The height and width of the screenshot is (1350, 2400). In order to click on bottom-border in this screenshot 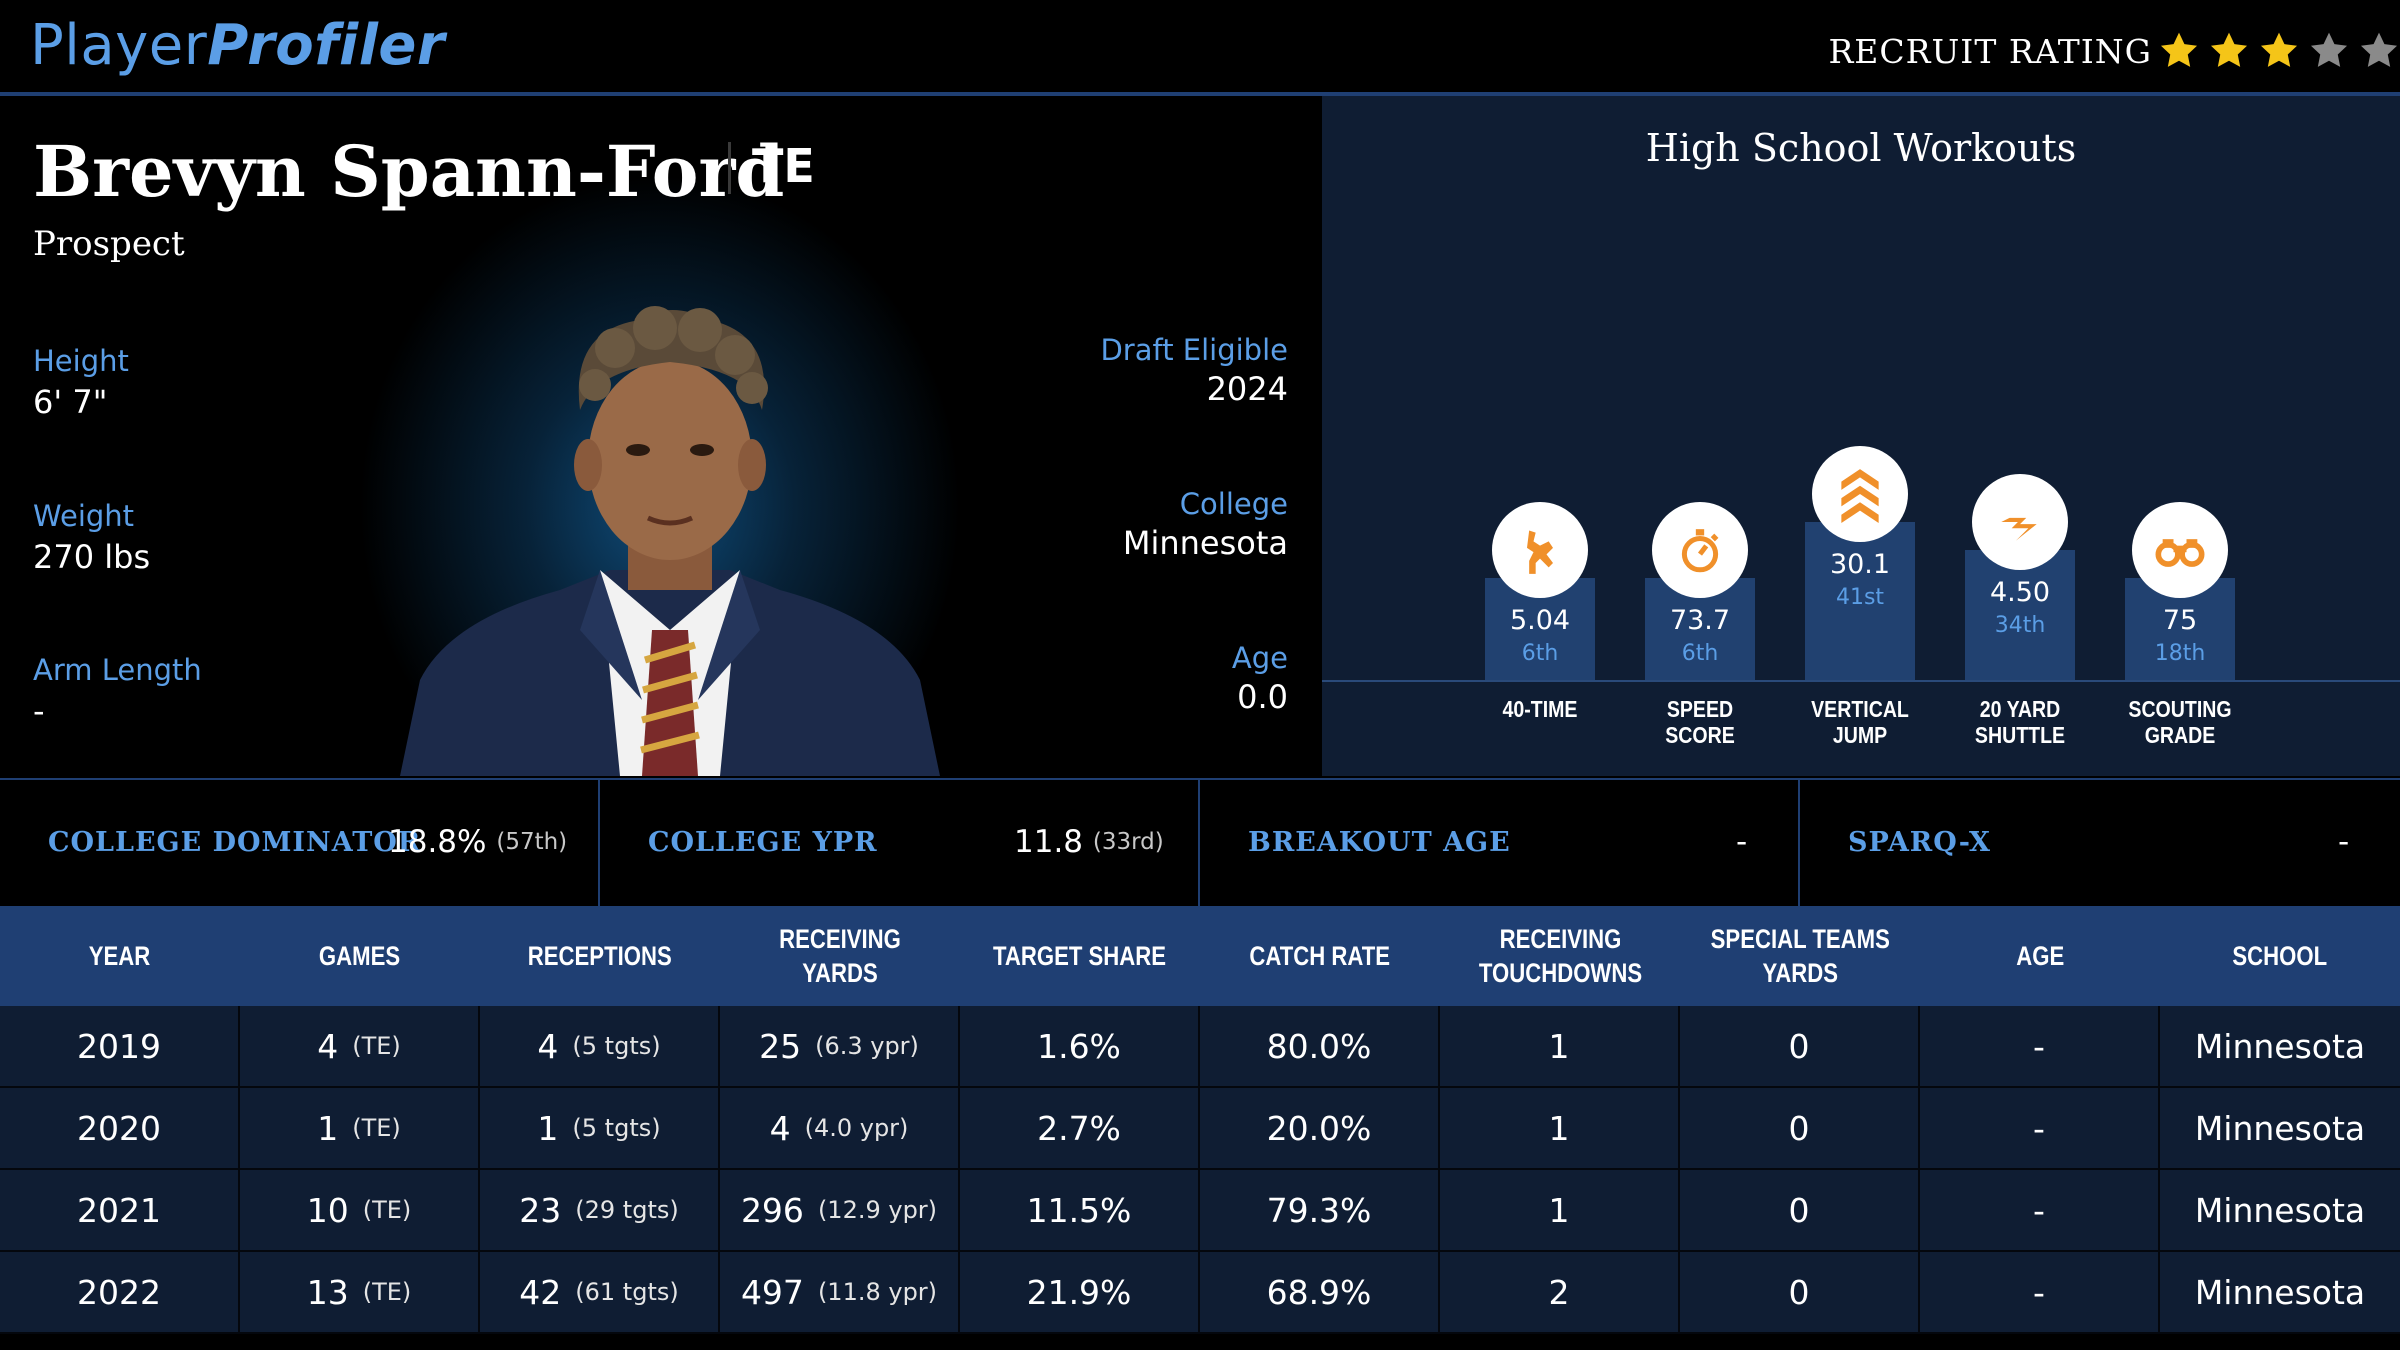, I will do `click(1200, 1344)`.